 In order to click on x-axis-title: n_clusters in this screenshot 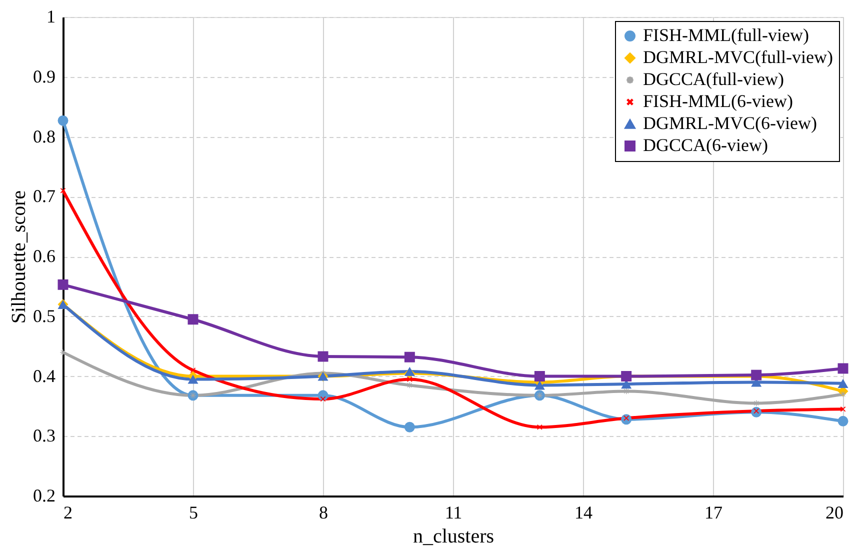, I will do `click(453, 537)`.